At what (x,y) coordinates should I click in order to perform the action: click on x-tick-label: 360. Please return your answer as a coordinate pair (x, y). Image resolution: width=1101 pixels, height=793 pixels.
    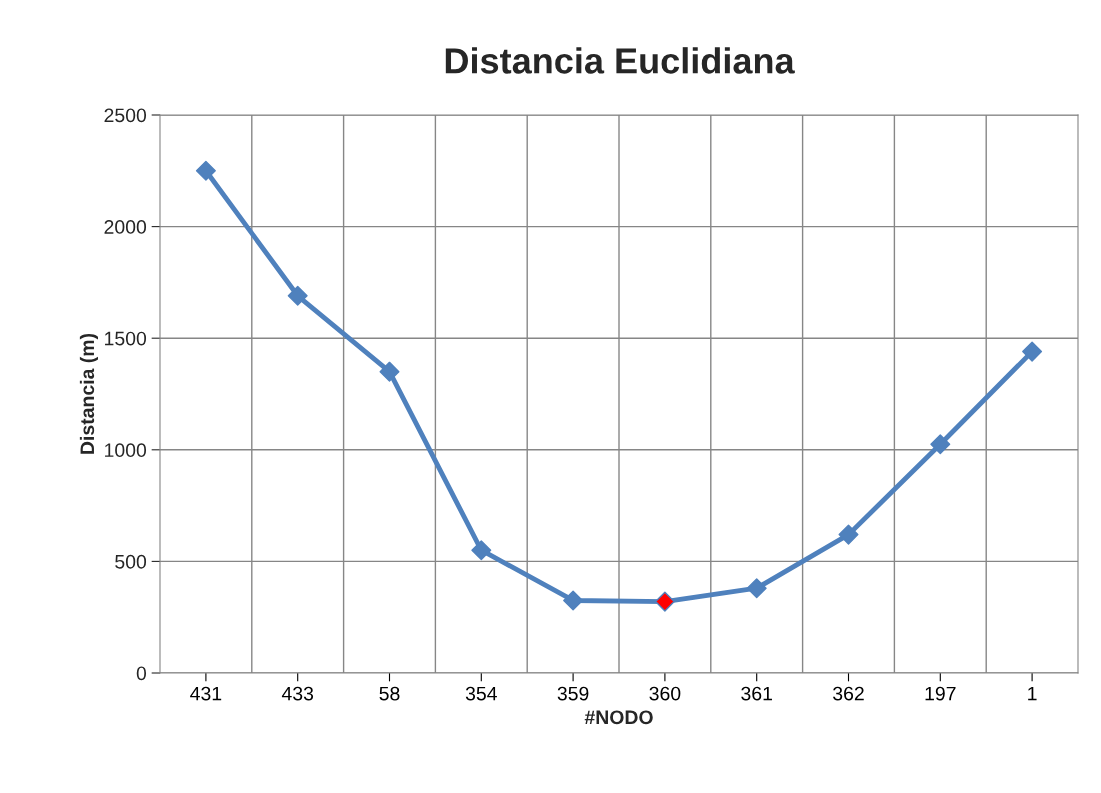
    Looking at the image, I should click on (665, 693).